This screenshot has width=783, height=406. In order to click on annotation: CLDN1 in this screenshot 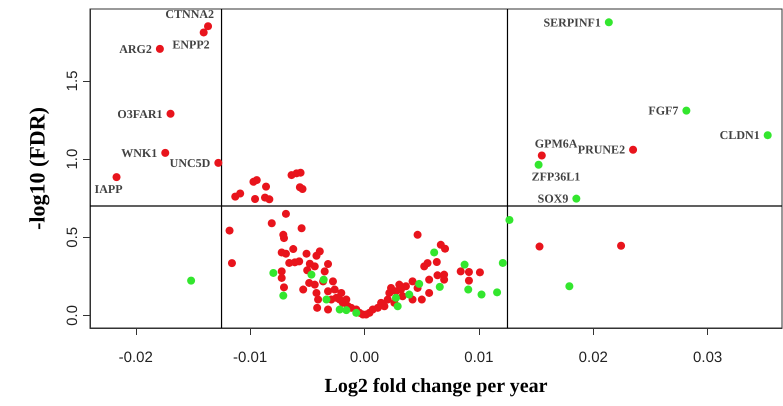, I will do `click(740, 135)`.